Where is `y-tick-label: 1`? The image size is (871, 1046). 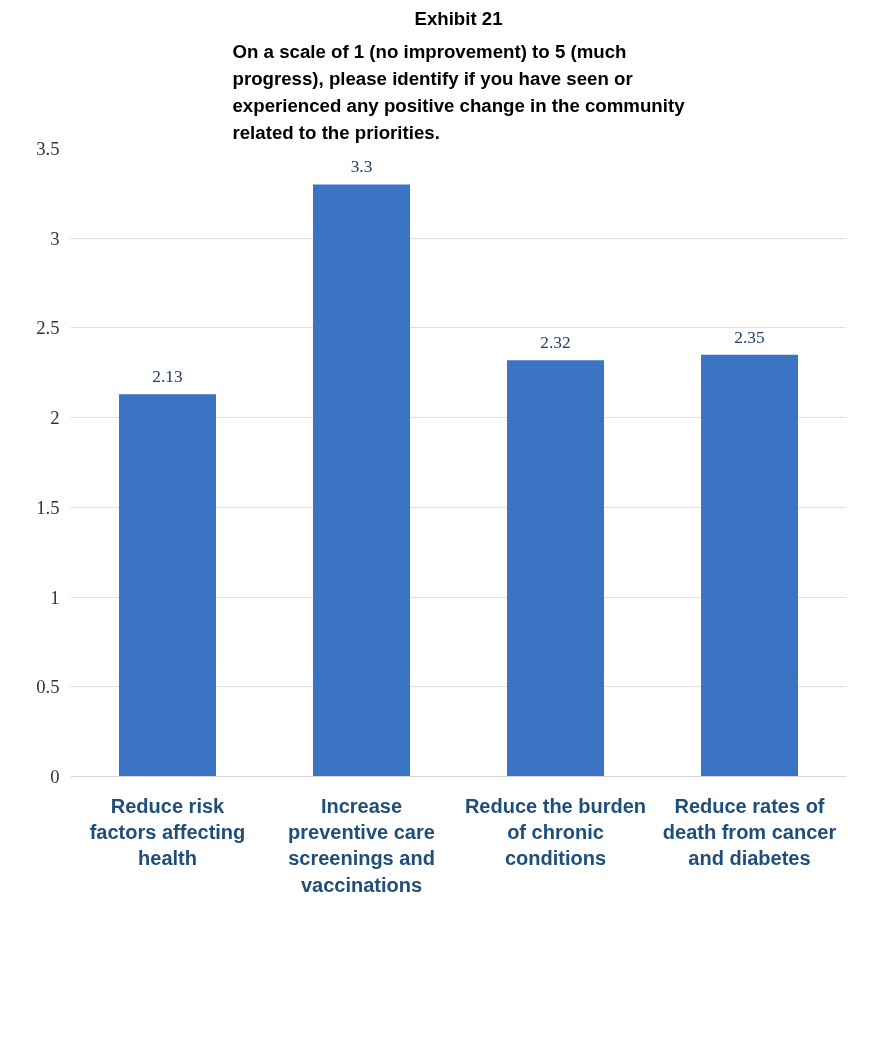
y-tick-label: 1 is located at coordinates (55, 597).